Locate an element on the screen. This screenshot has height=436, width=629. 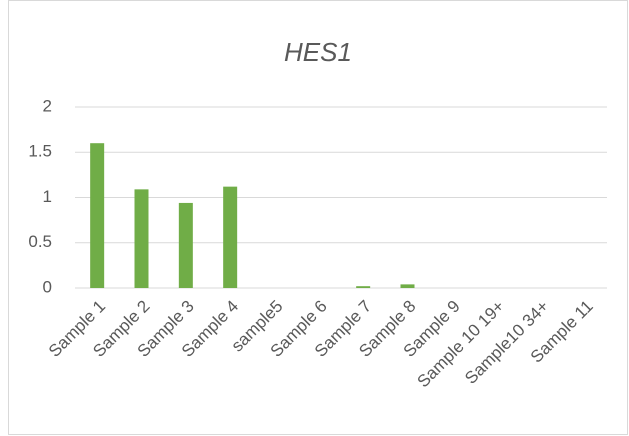
y-tick-label: 2 is located at coordinates (47, 105).